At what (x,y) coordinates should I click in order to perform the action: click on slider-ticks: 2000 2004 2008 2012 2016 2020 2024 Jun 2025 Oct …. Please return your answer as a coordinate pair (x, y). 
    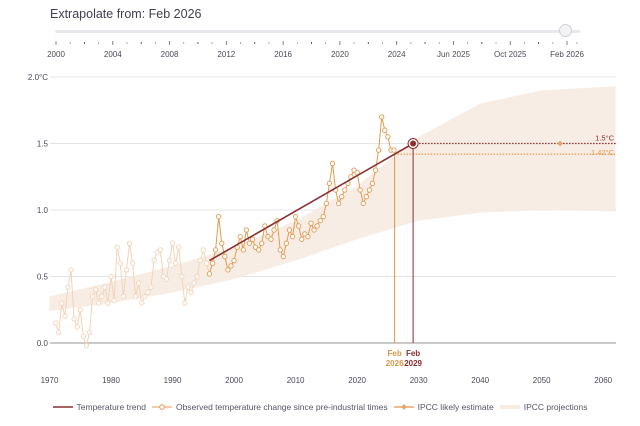
    Looking at the image, I should click on (315, 50).